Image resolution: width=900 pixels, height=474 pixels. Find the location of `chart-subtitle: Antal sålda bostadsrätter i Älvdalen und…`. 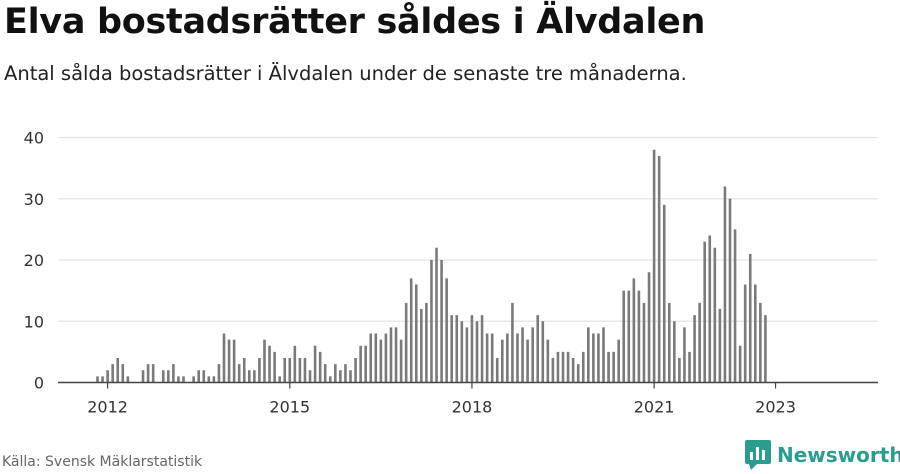

chart-subtitle: Antal sålda bostadsrätter i Älvdalen und… is located at coordinates (345, 73).